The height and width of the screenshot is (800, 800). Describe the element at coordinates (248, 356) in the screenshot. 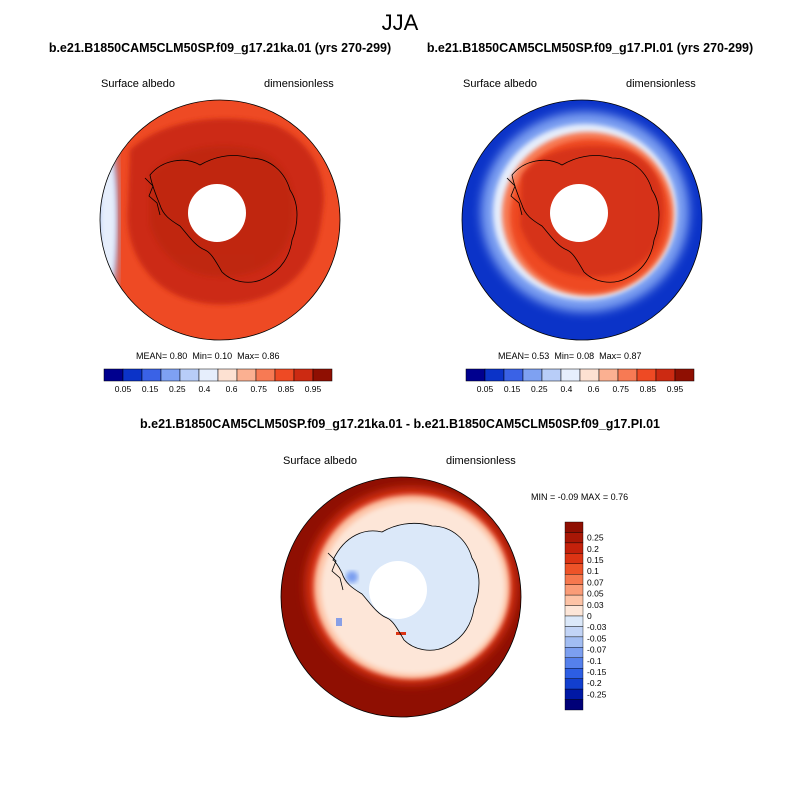

I see `panel1-max-label: Max=` at that location.